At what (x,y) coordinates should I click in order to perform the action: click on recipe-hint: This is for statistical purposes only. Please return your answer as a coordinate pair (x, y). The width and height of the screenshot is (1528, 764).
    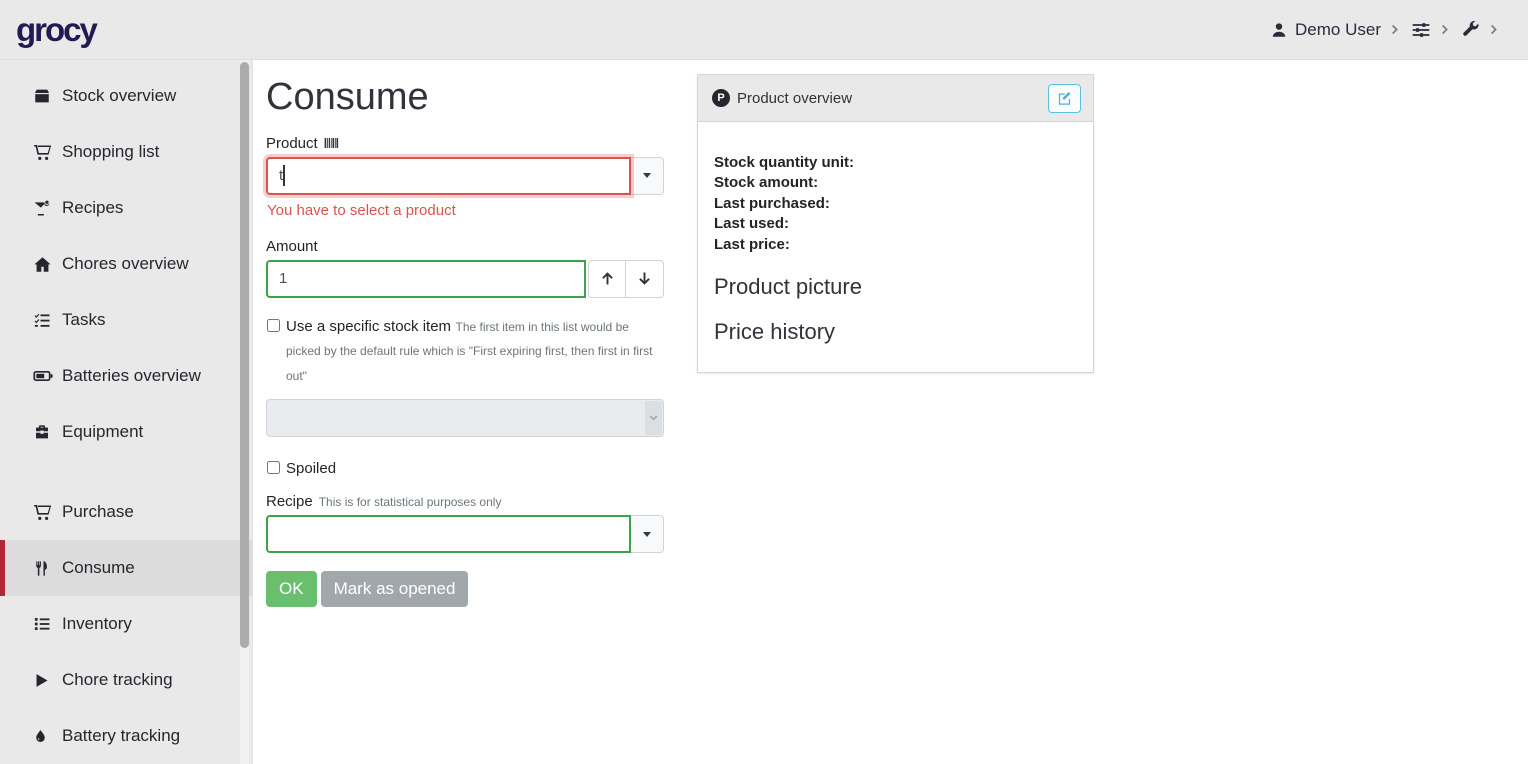
    Looking at the image, I should click on (410, 501).